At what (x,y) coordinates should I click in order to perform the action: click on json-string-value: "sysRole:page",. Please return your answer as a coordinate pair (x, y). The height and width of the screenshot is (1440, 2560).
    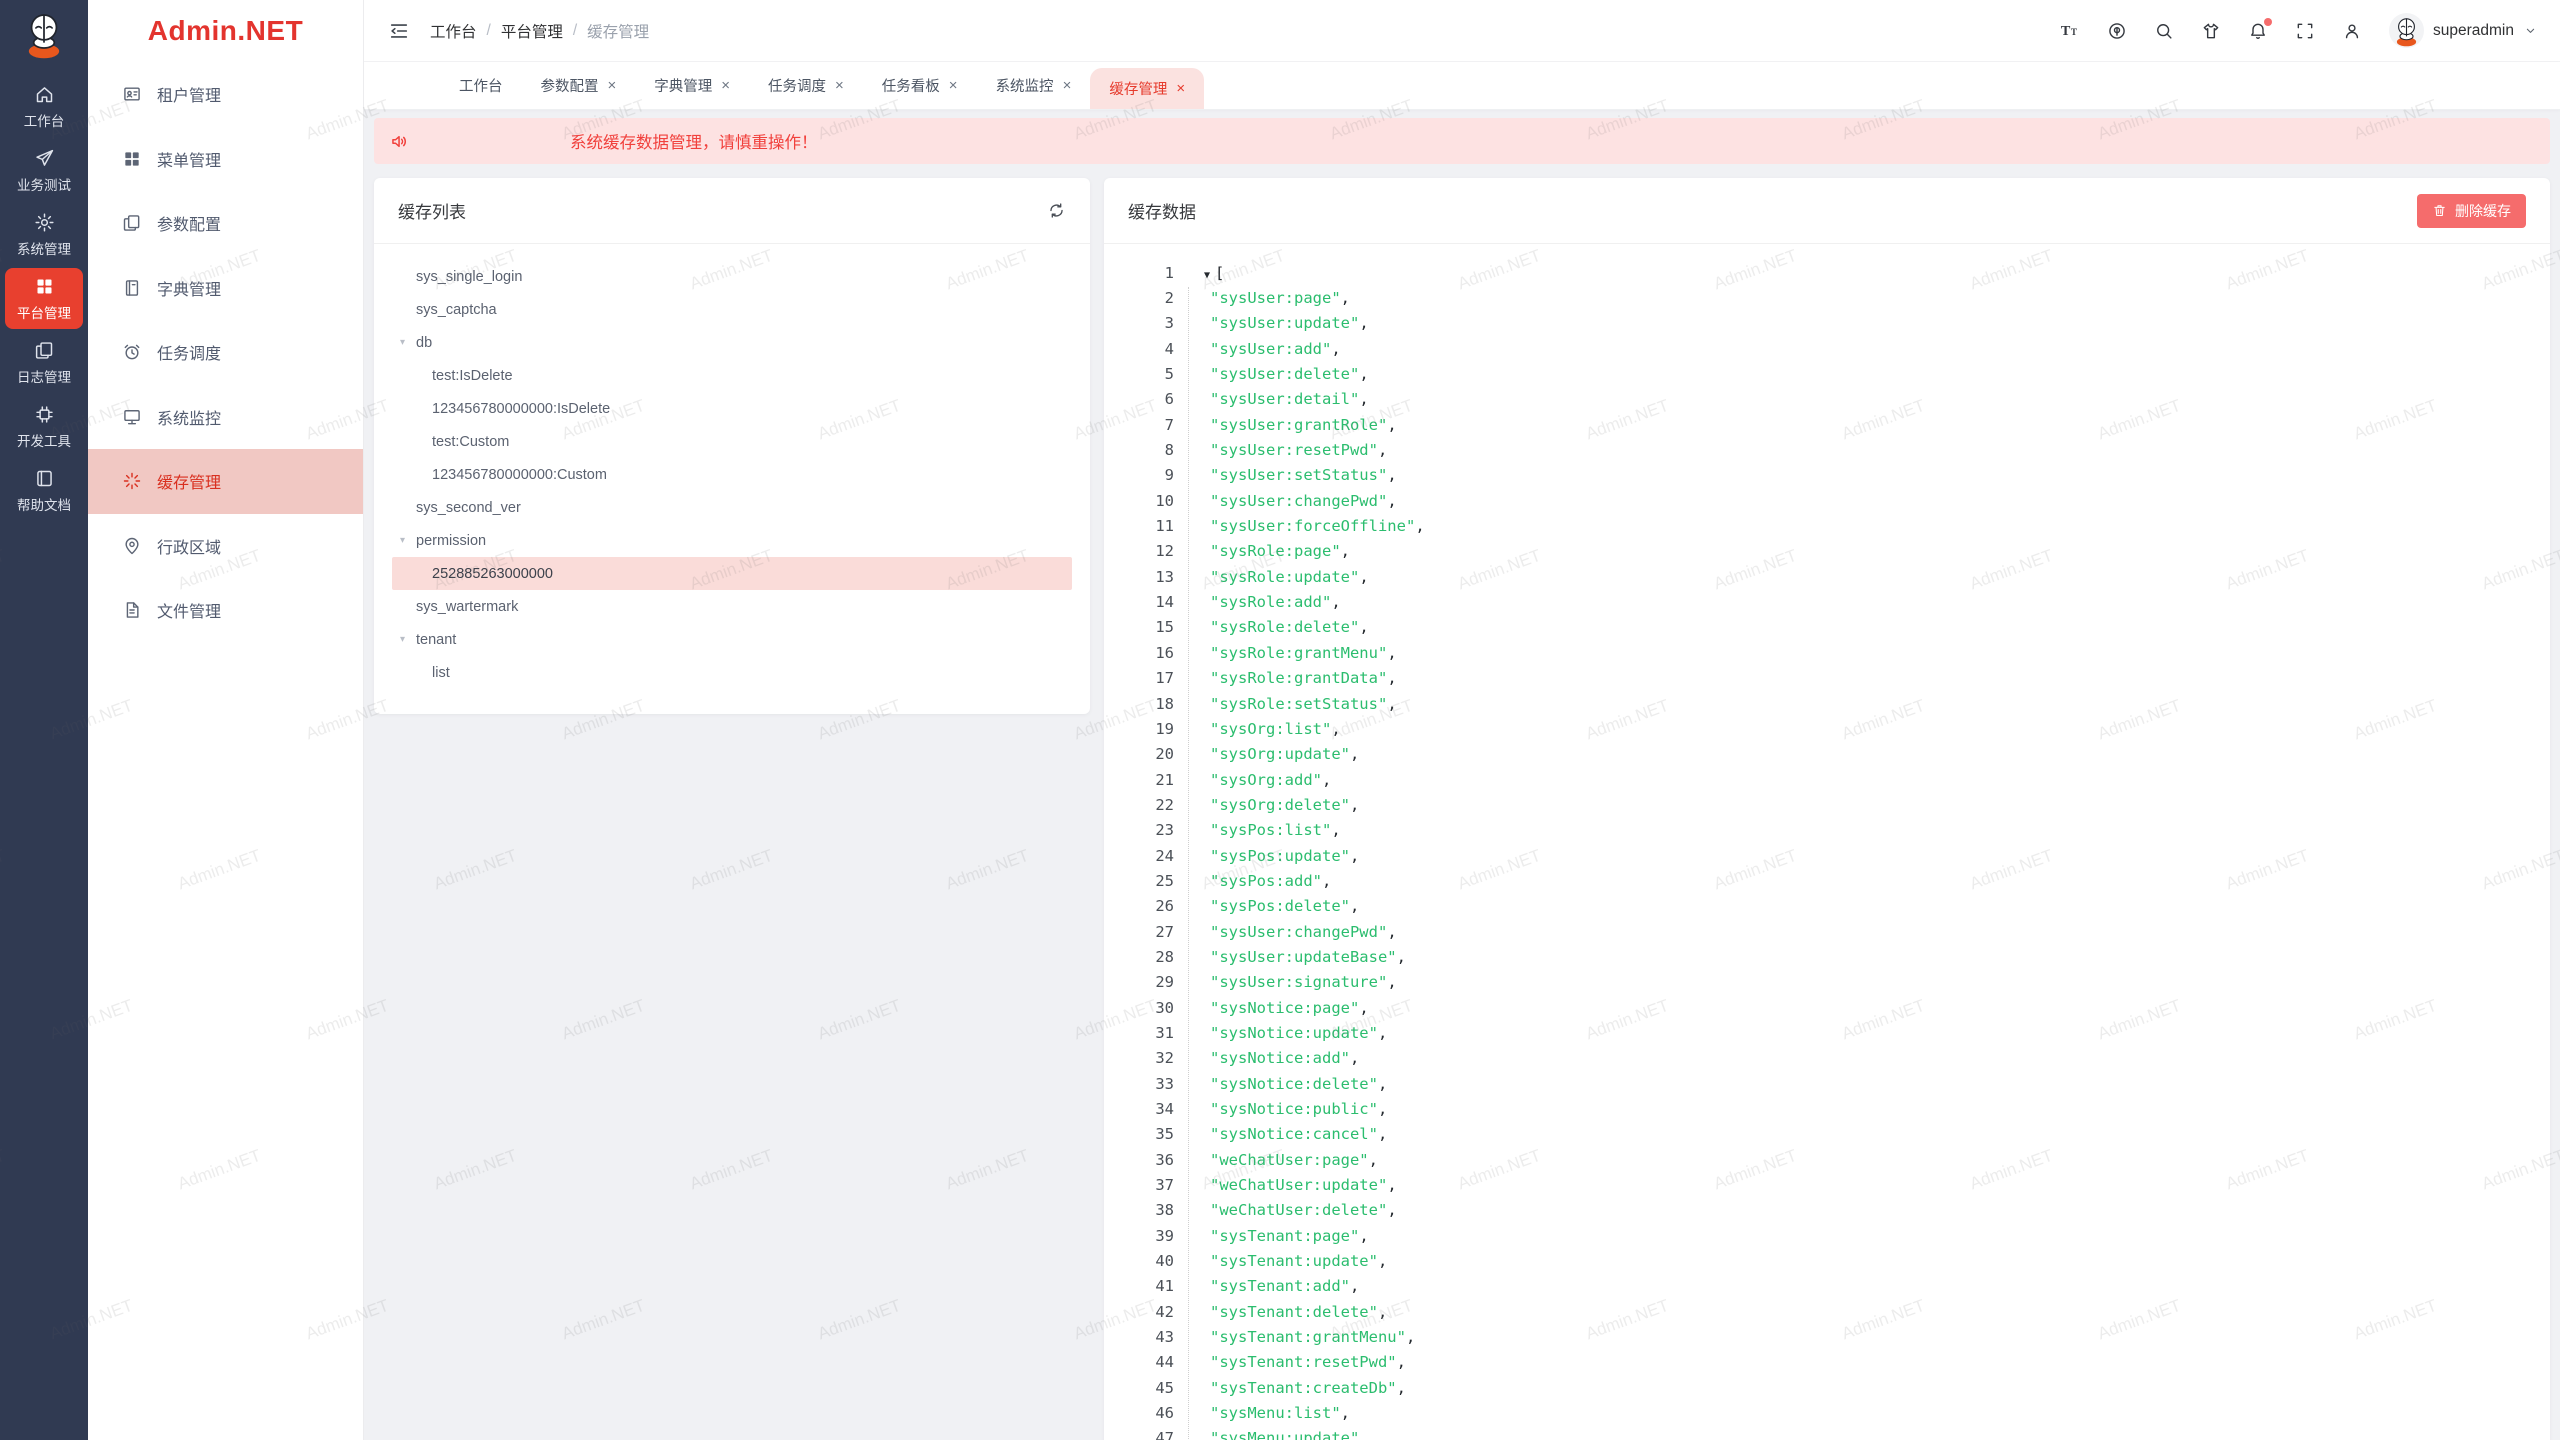
    Looking at the image, I should click on (1280, 551).